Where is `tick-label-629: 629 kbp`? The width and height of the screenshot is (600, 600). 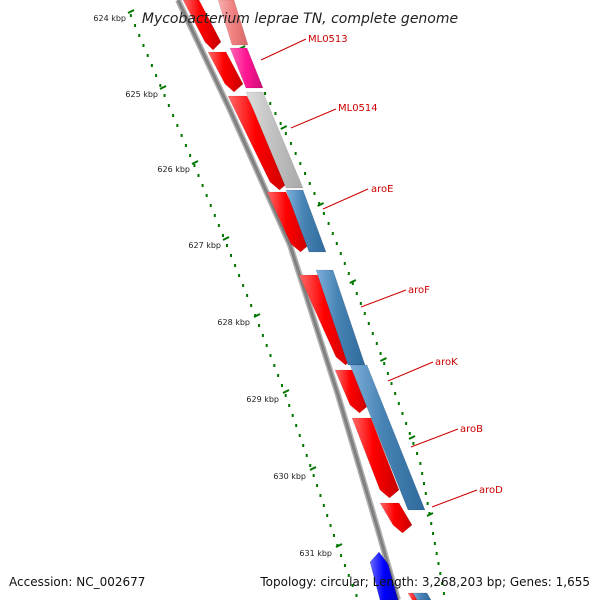 tick-label-629: 629 kbp is located at coordinates (262, 399).